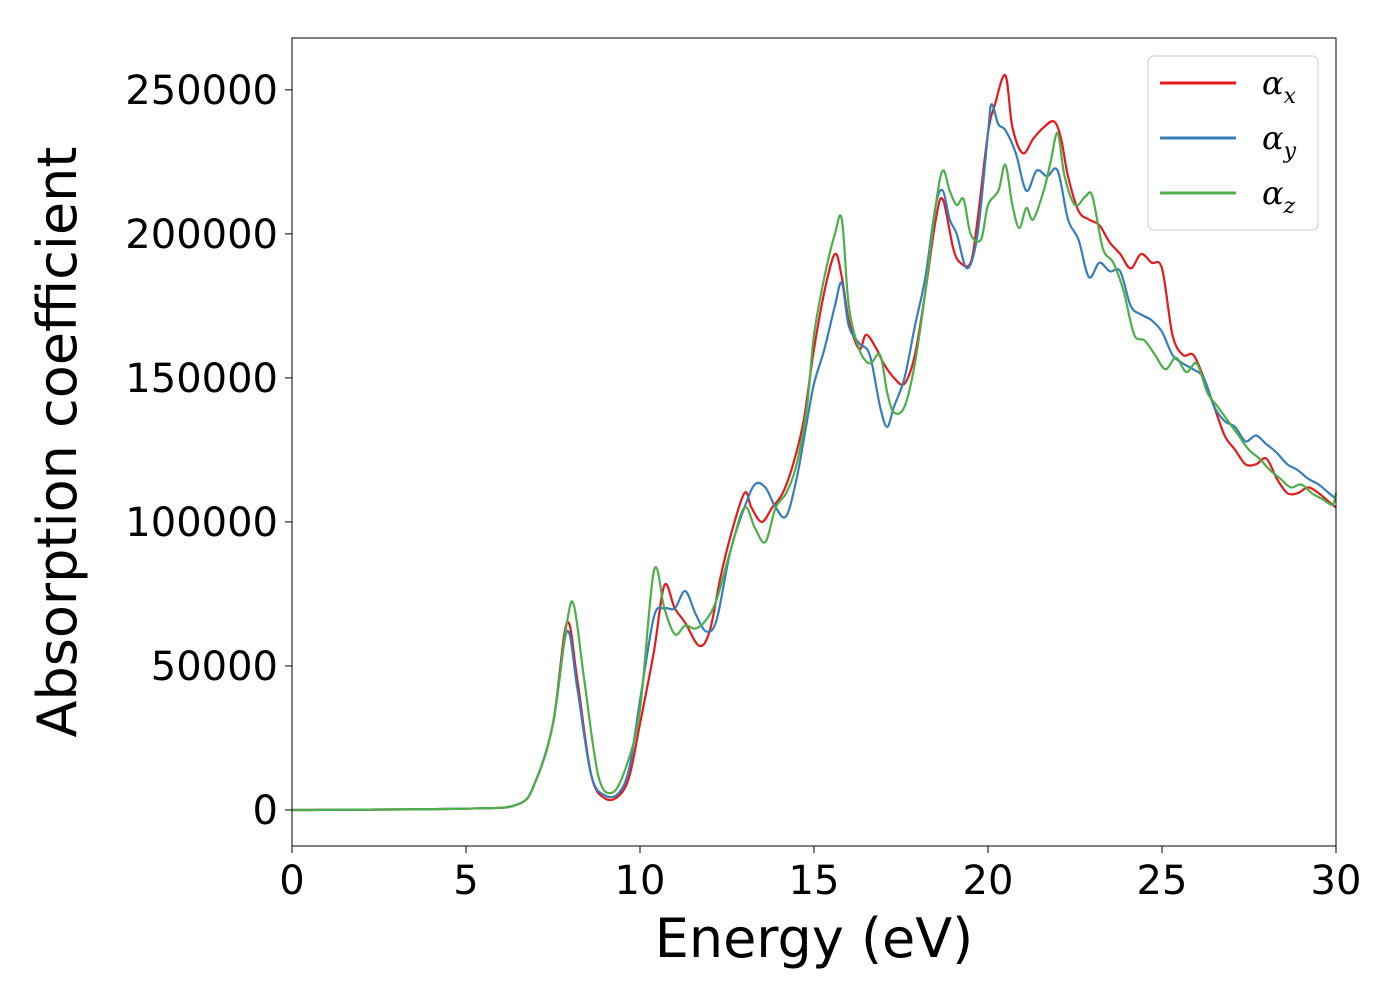  What do you see at coordinates (640, 881) in the screenshot?
I see `x-tick-label: 10` at bounding box center [640, 881].